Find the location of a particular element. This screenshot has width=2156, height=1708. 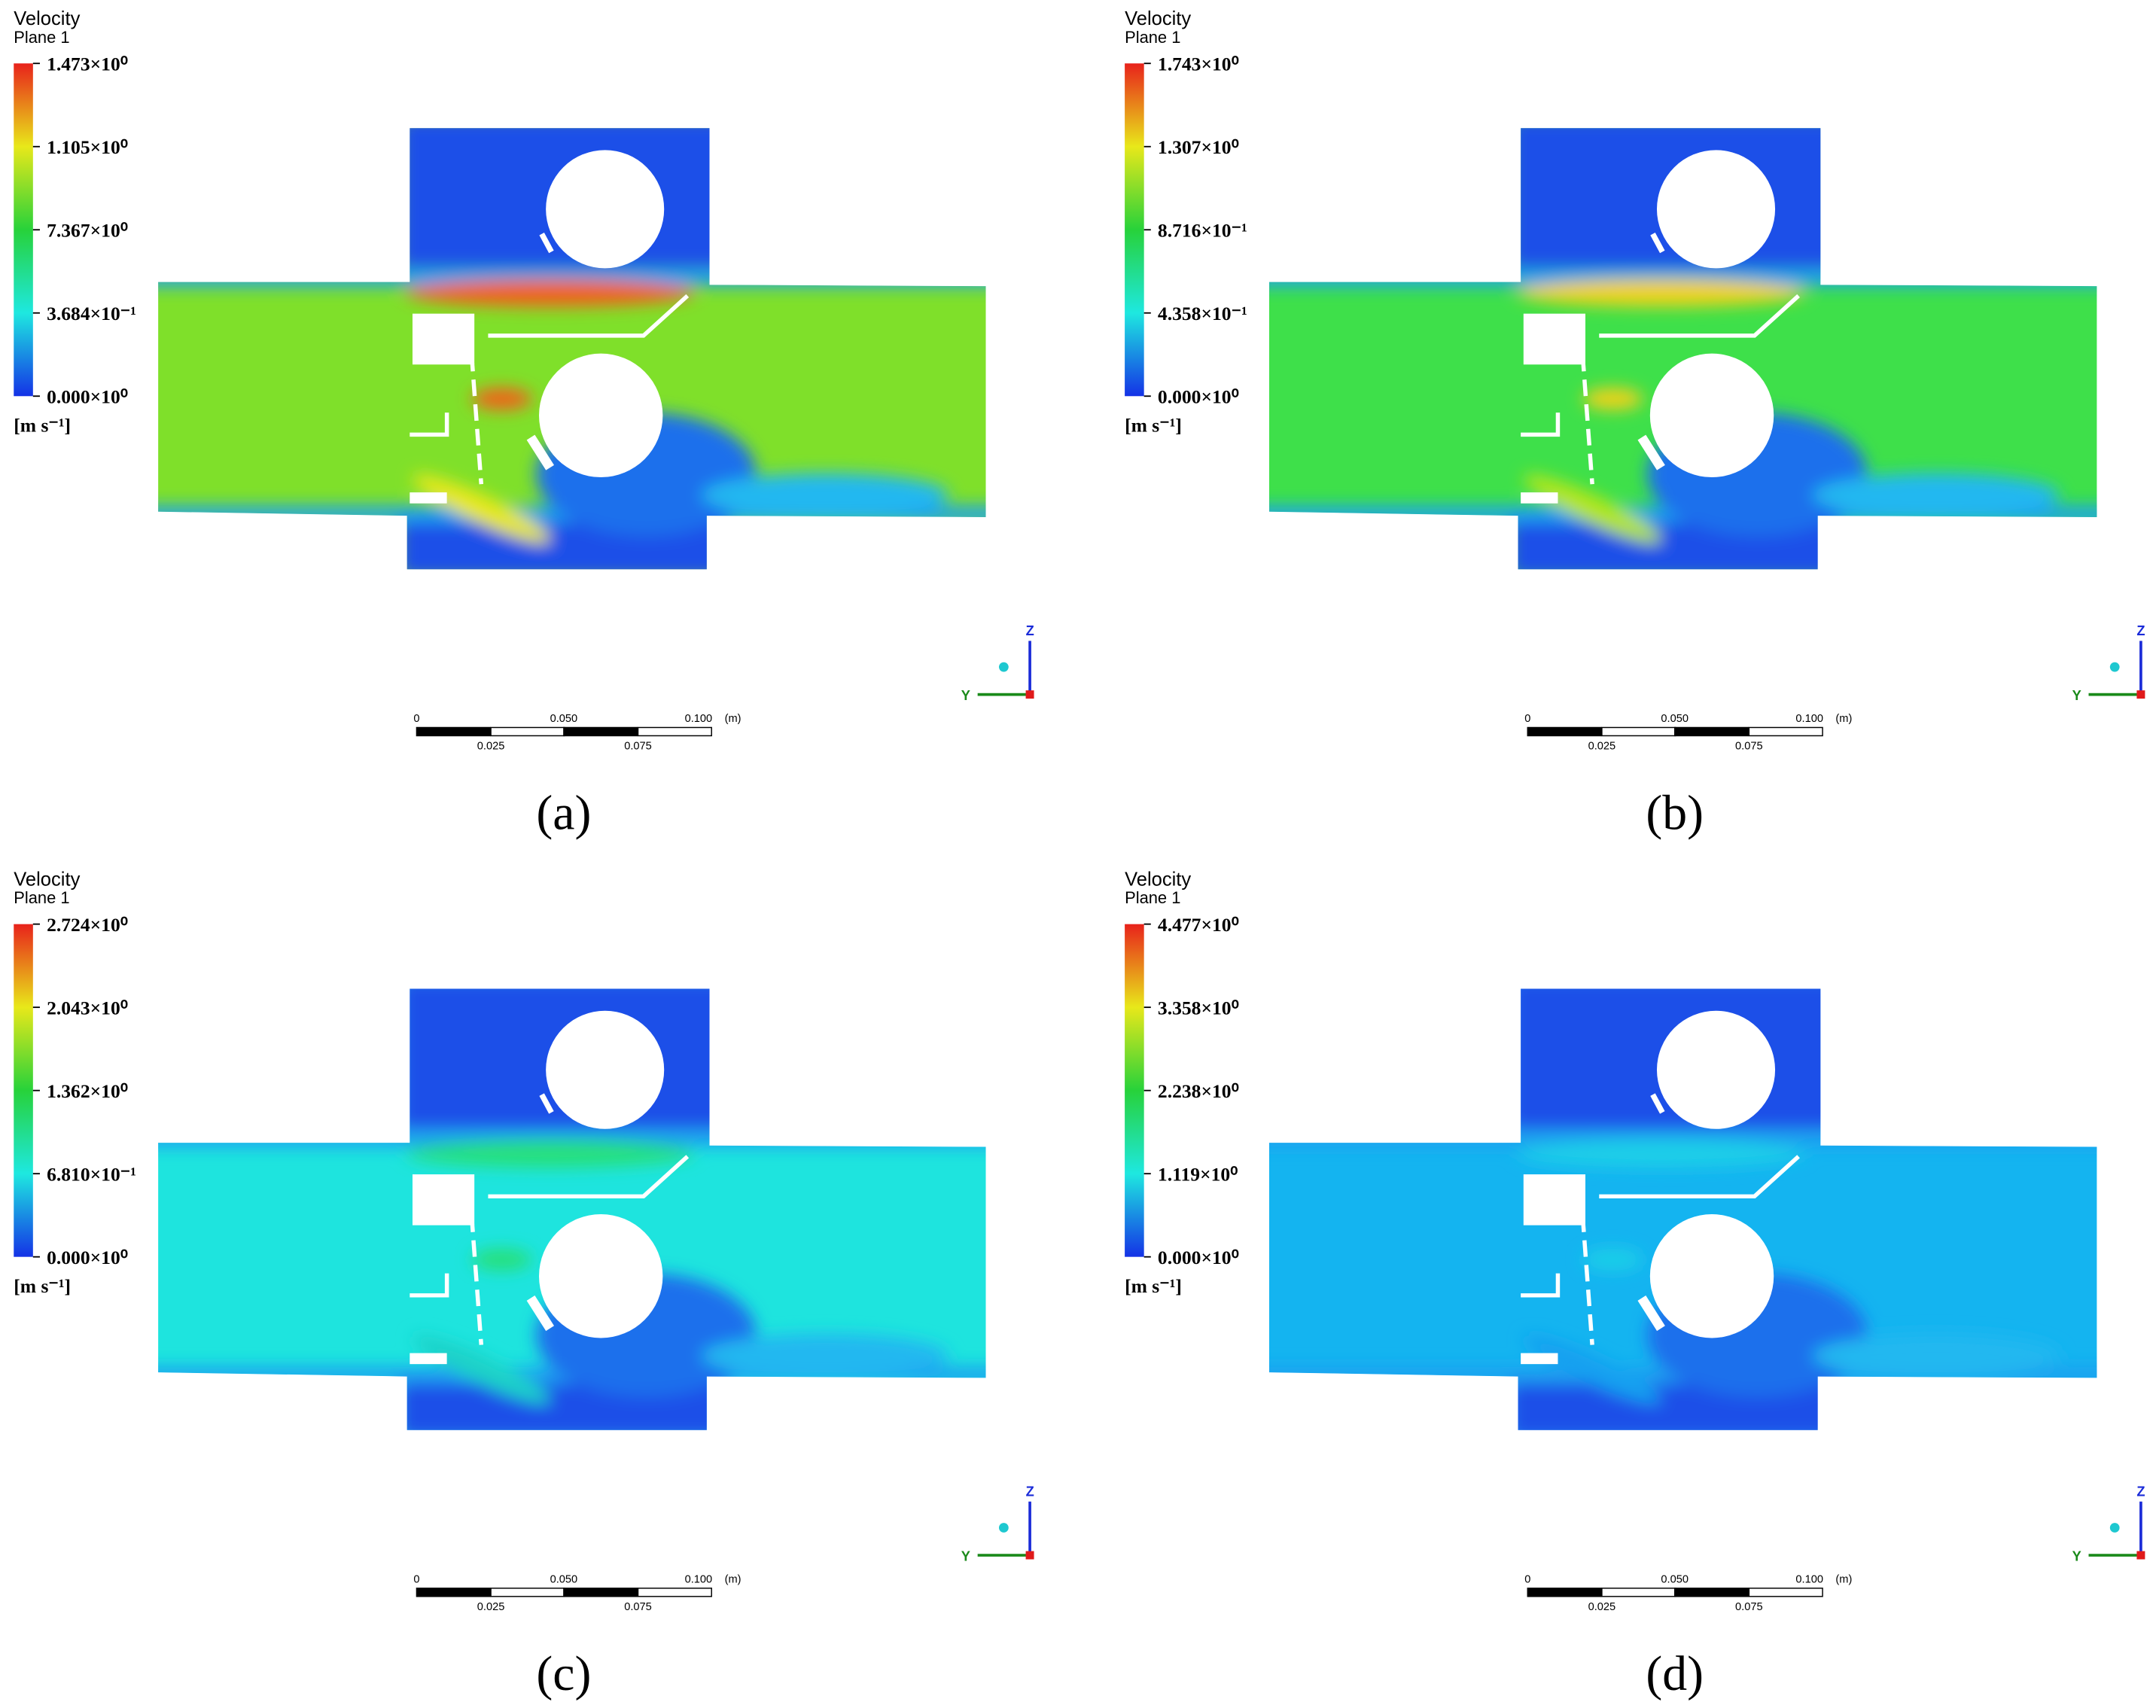

colorbar-label: 3.358×10⁰ is located at coordinates (1199, 1007).